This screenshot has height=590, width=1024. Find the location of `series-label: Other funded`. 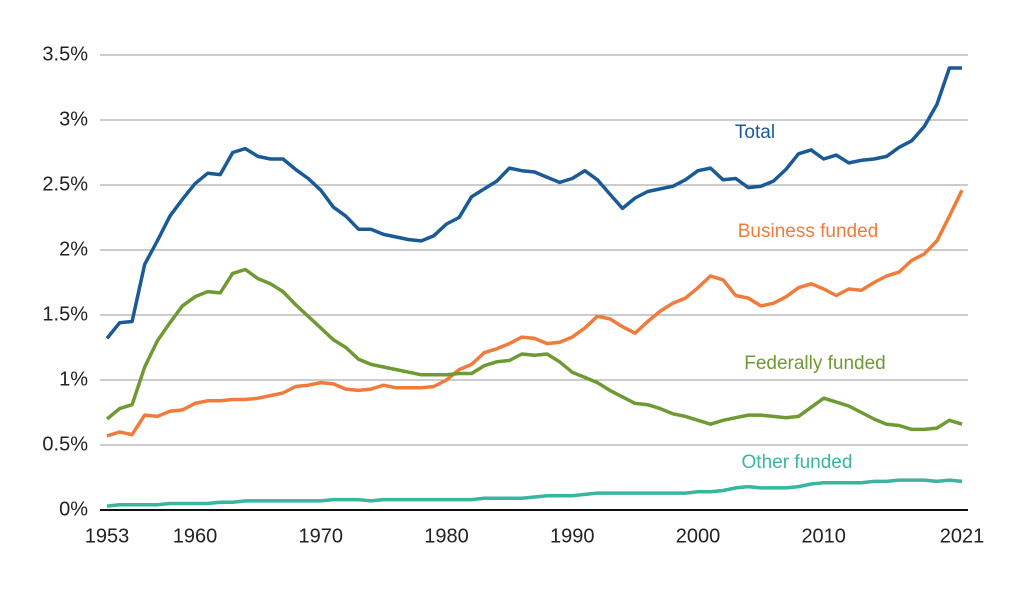

series-label: Other funded is located at coordinates (797, 462).